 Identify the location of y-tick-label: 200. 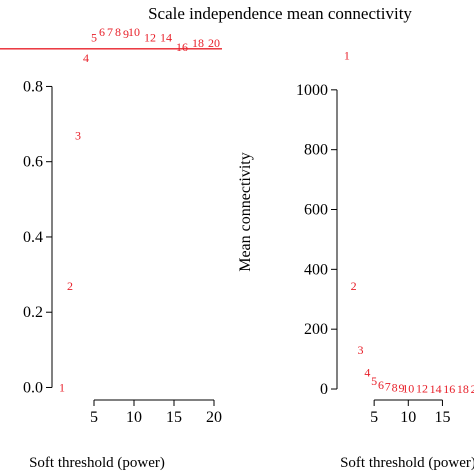
(316, 329).